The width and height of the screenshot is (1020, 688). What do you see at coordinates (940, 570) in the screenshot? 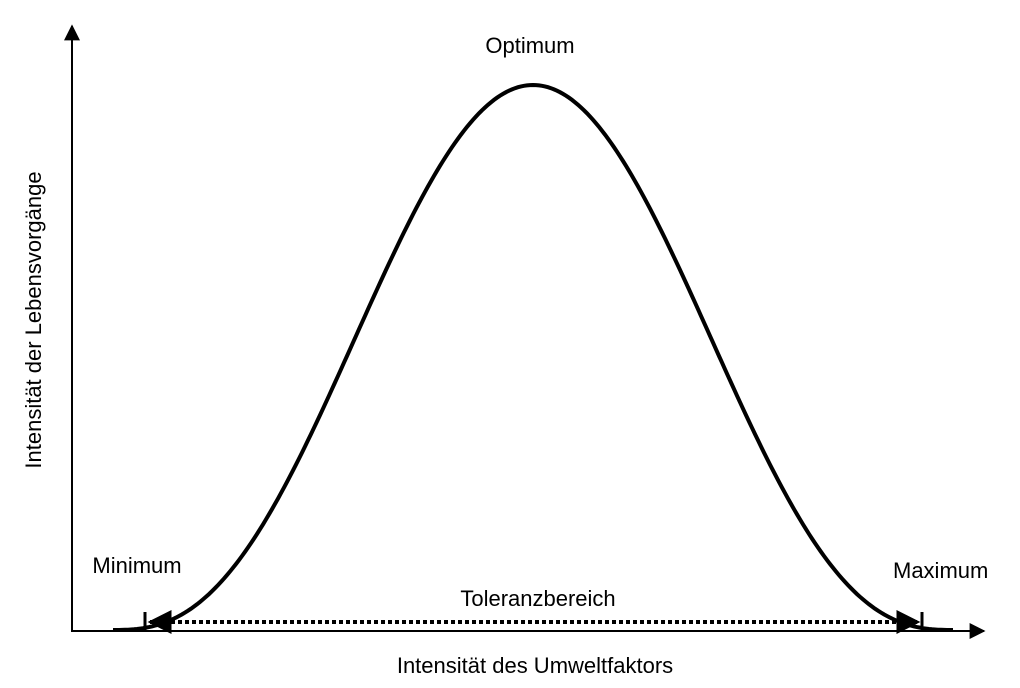
I see `maximum-label: Maximum` at bounding box center [940, 570].